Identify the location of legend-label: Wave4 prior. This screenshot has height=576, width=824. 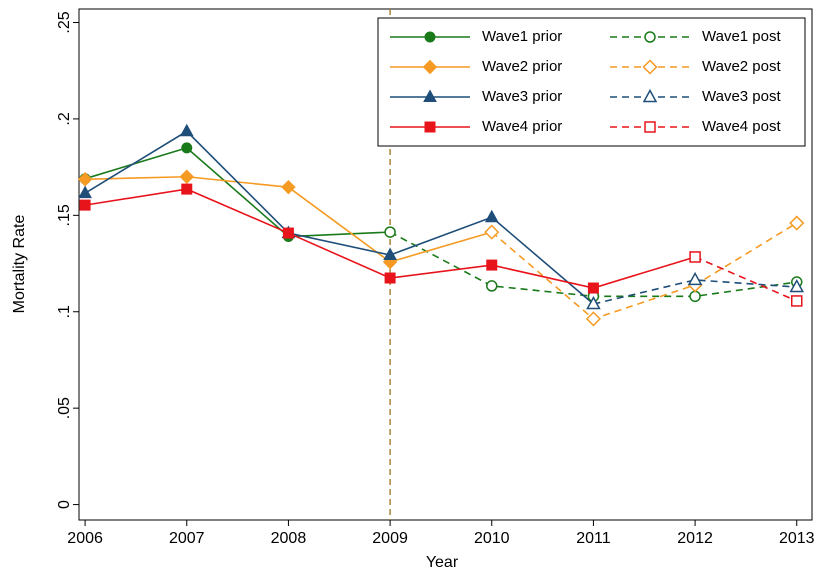
(522, 126).